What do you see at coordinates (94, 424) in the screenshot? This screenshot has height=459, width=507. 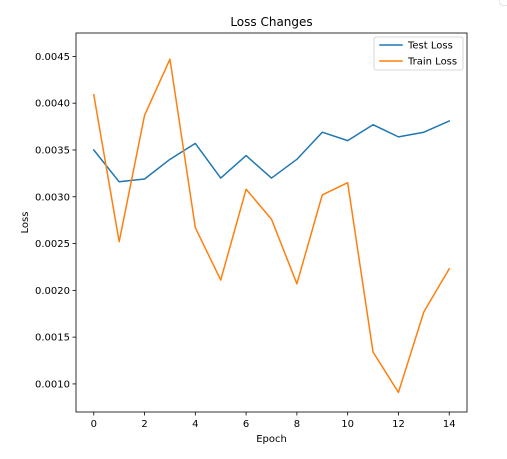 I see `x-tick-label: 0` at bounding box center [94, 424].